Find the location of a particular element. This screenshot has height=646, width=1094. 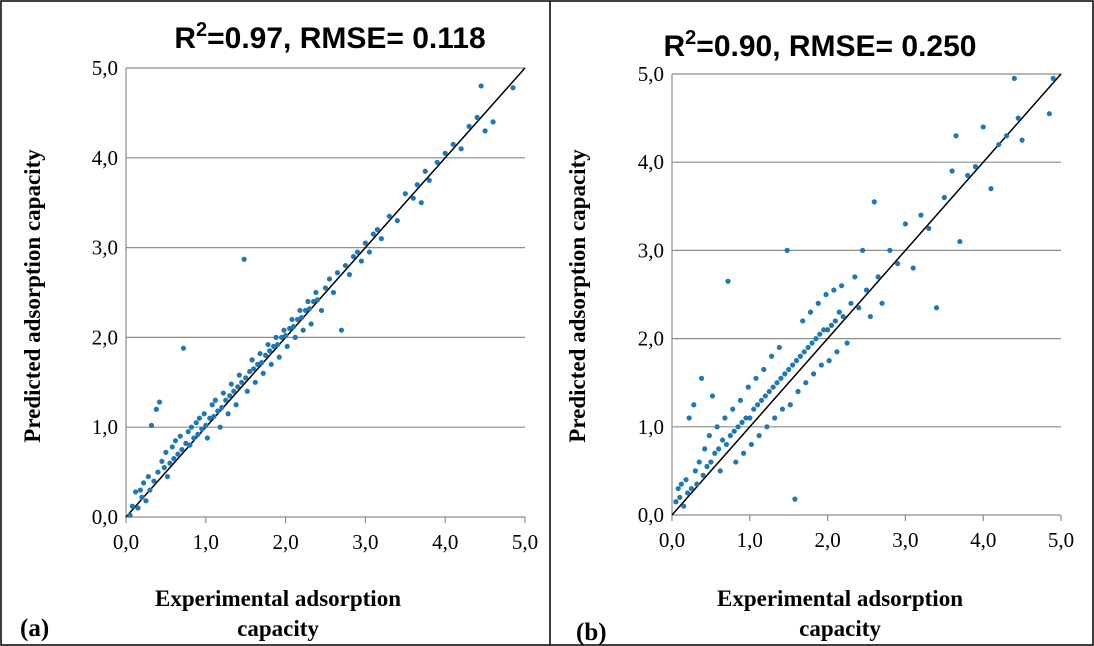

y-axis-label-a: Predicted adsorption capacity is located at coordinates (32, 296).